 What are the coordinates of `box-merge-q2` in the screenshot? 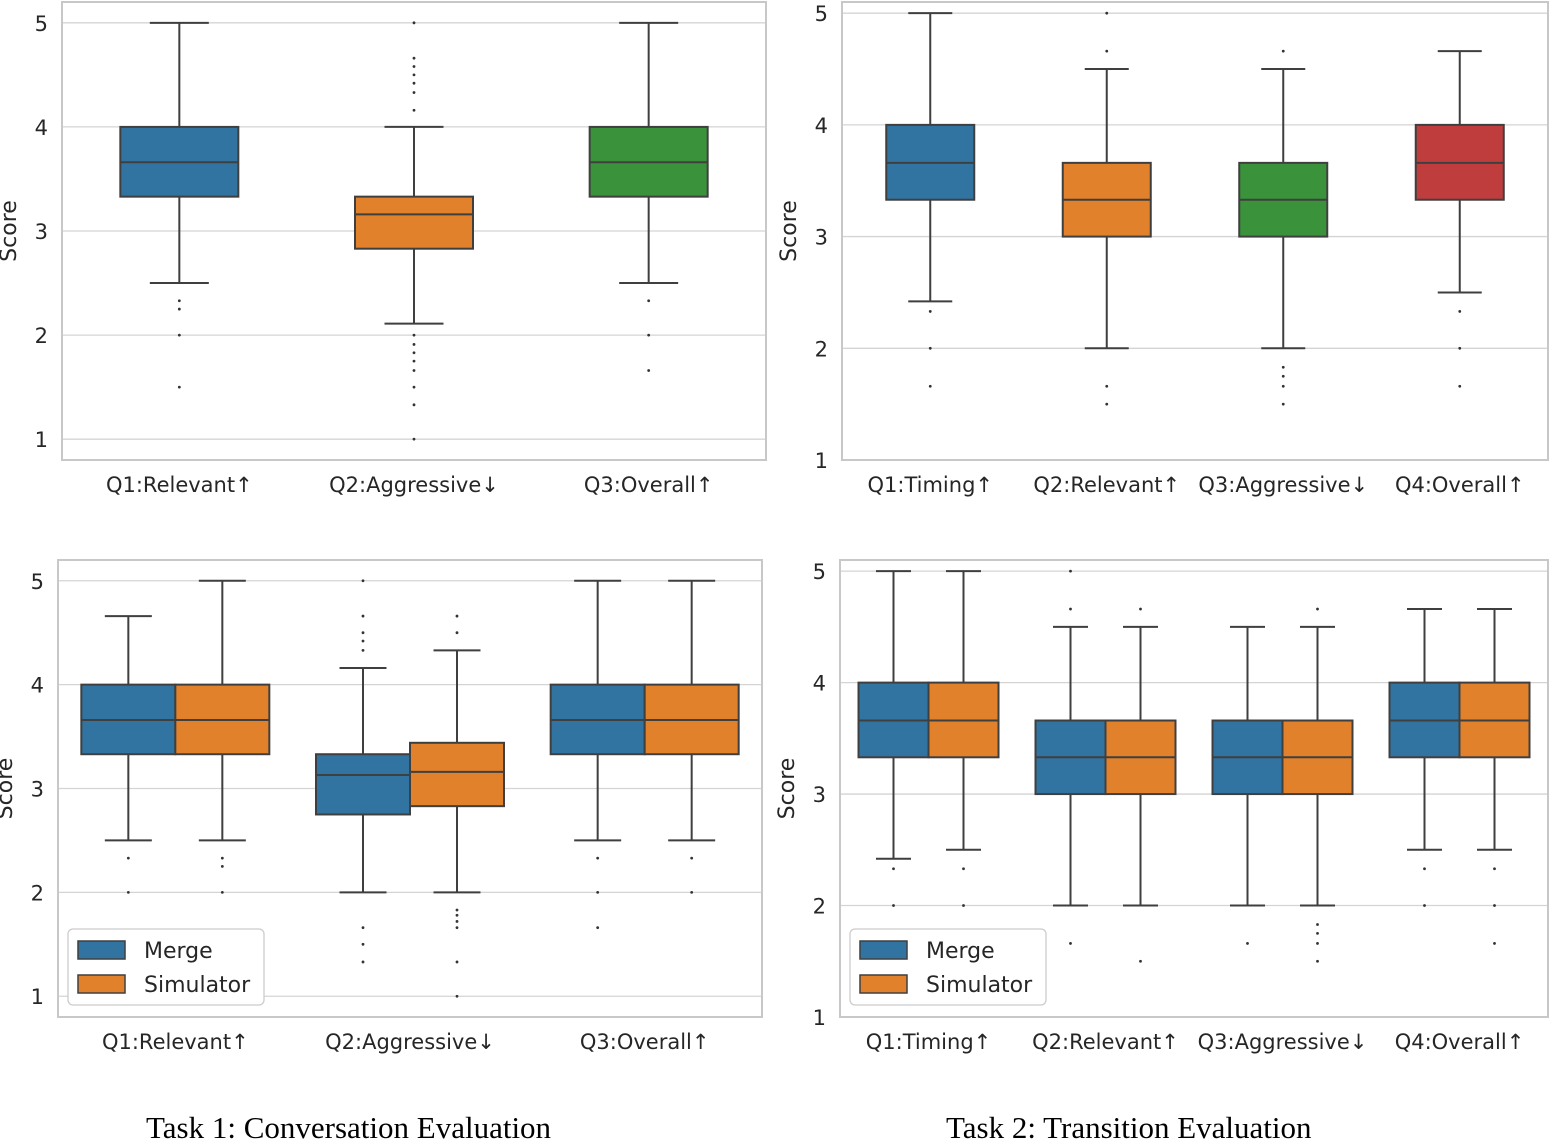 It's located at (363, 771).